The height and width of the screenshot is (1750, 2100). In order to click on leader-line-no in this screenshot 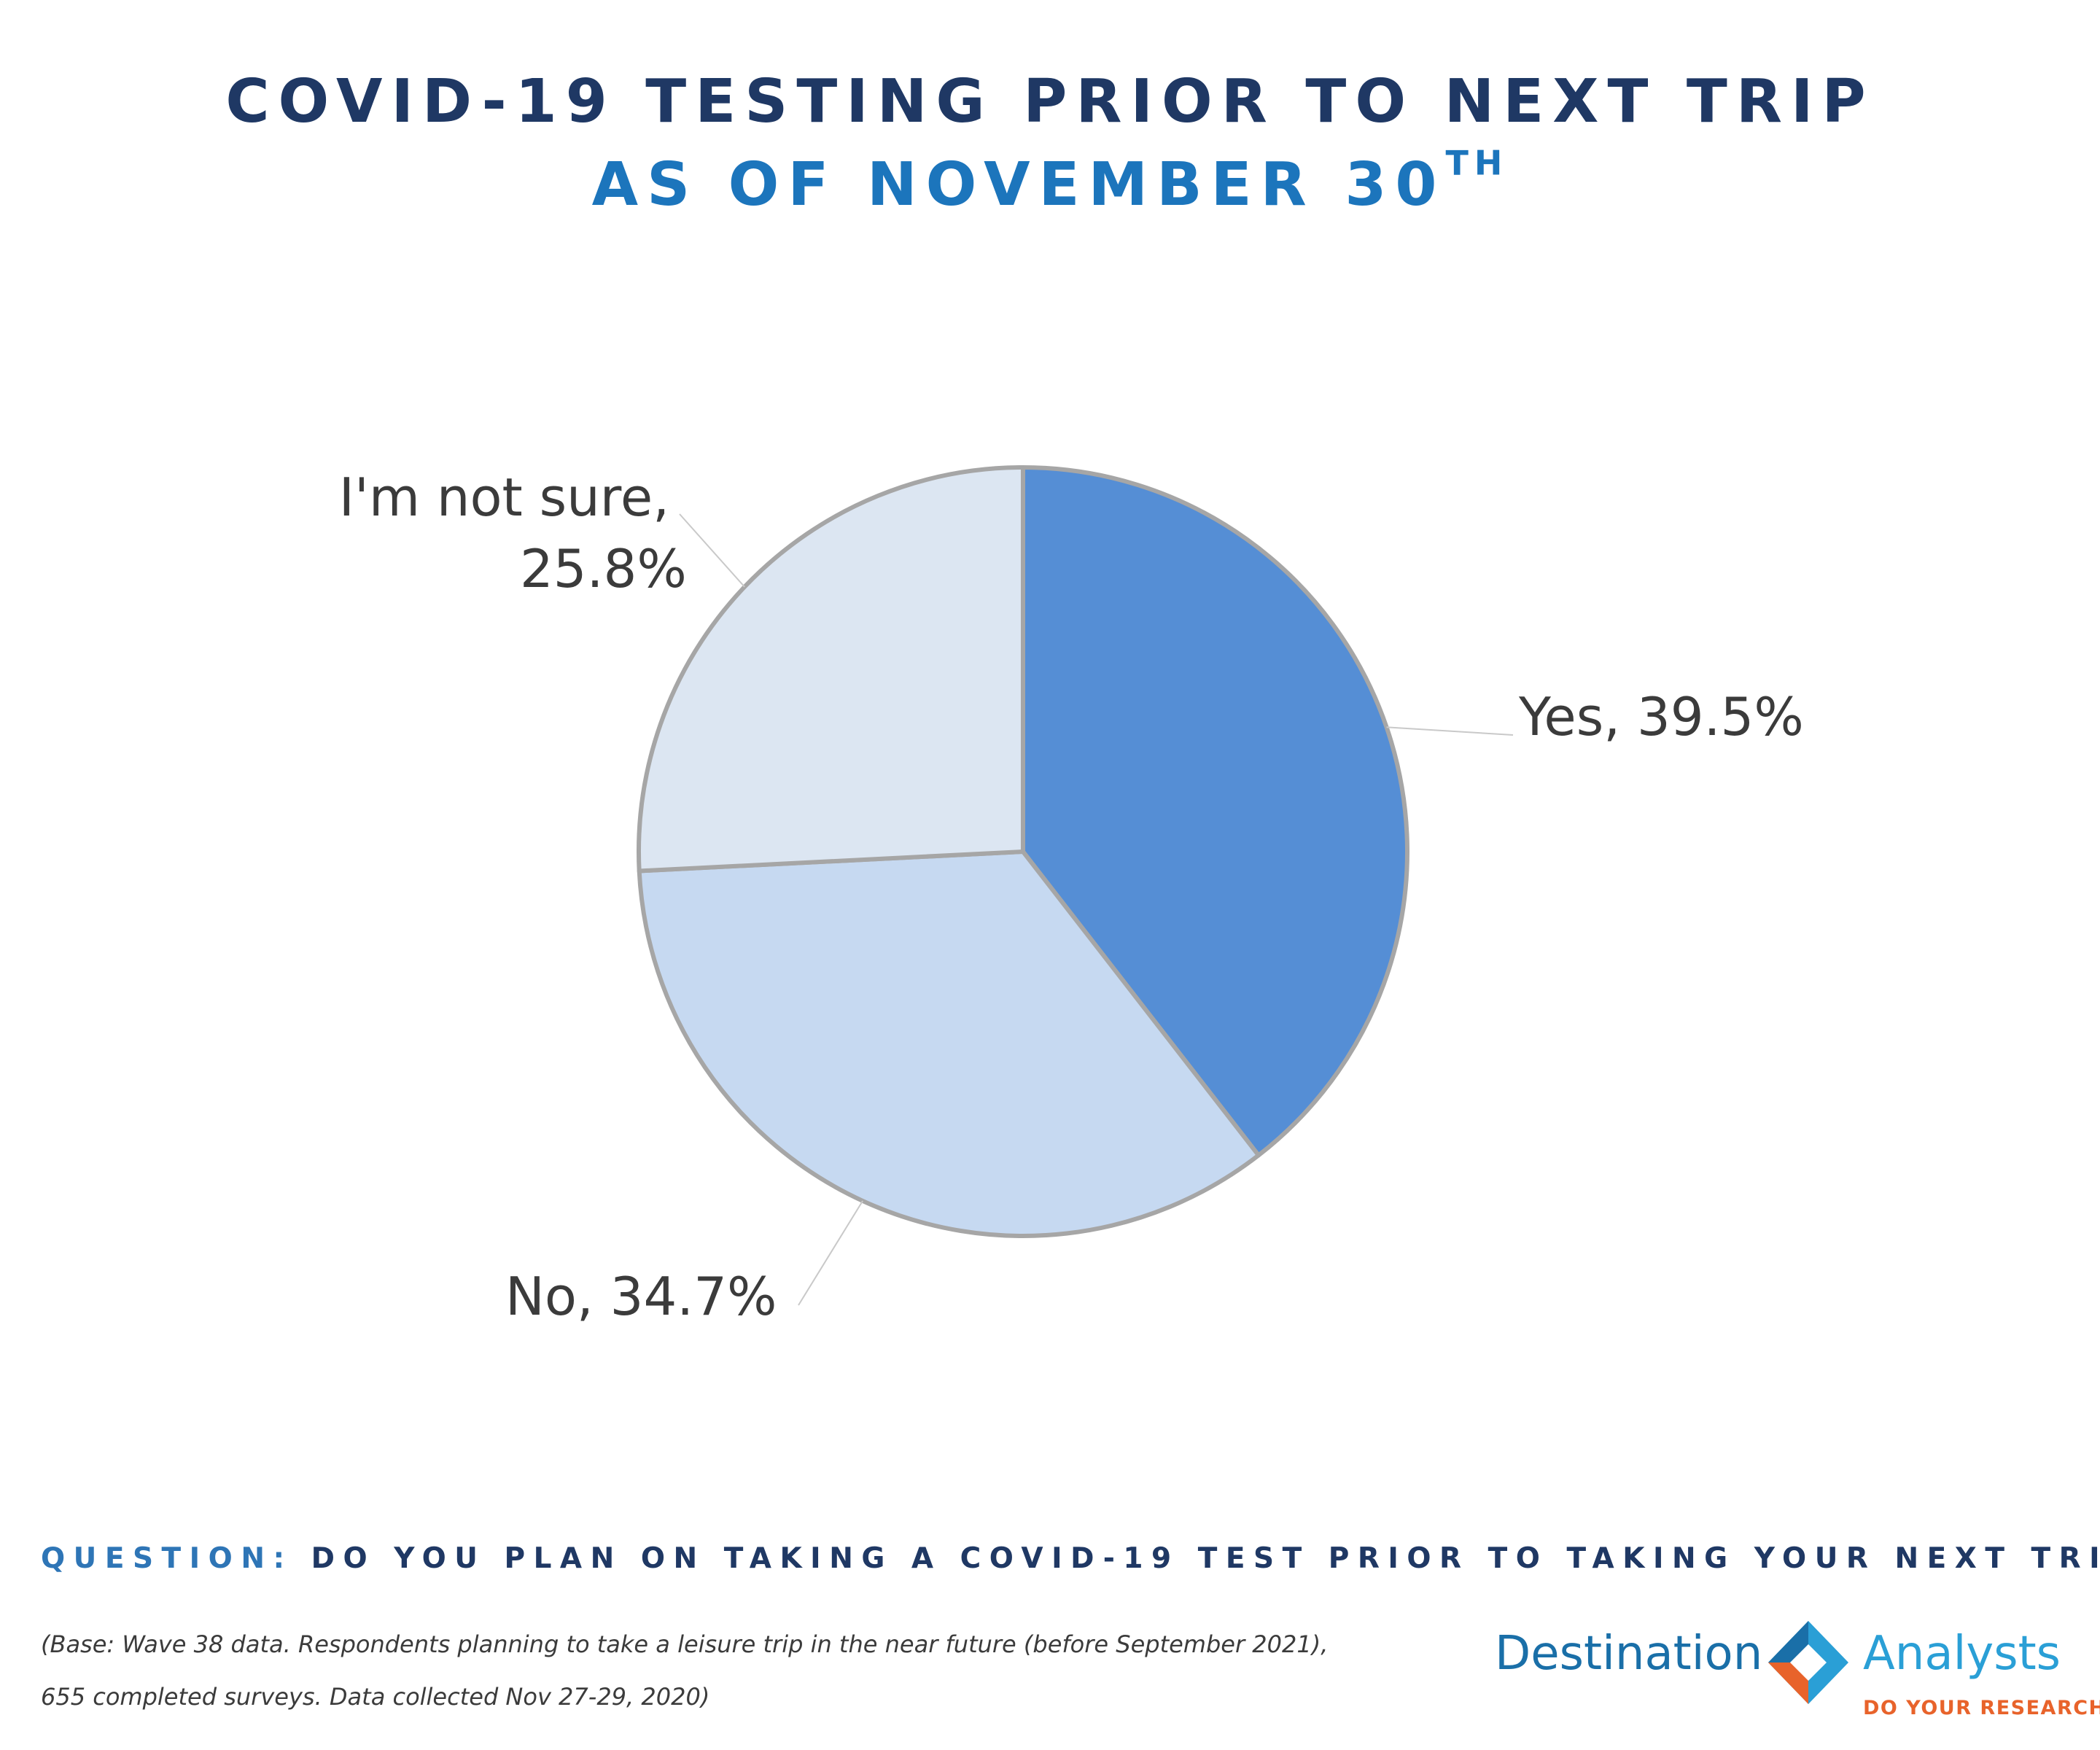, I will do `click(830, 1253)`.